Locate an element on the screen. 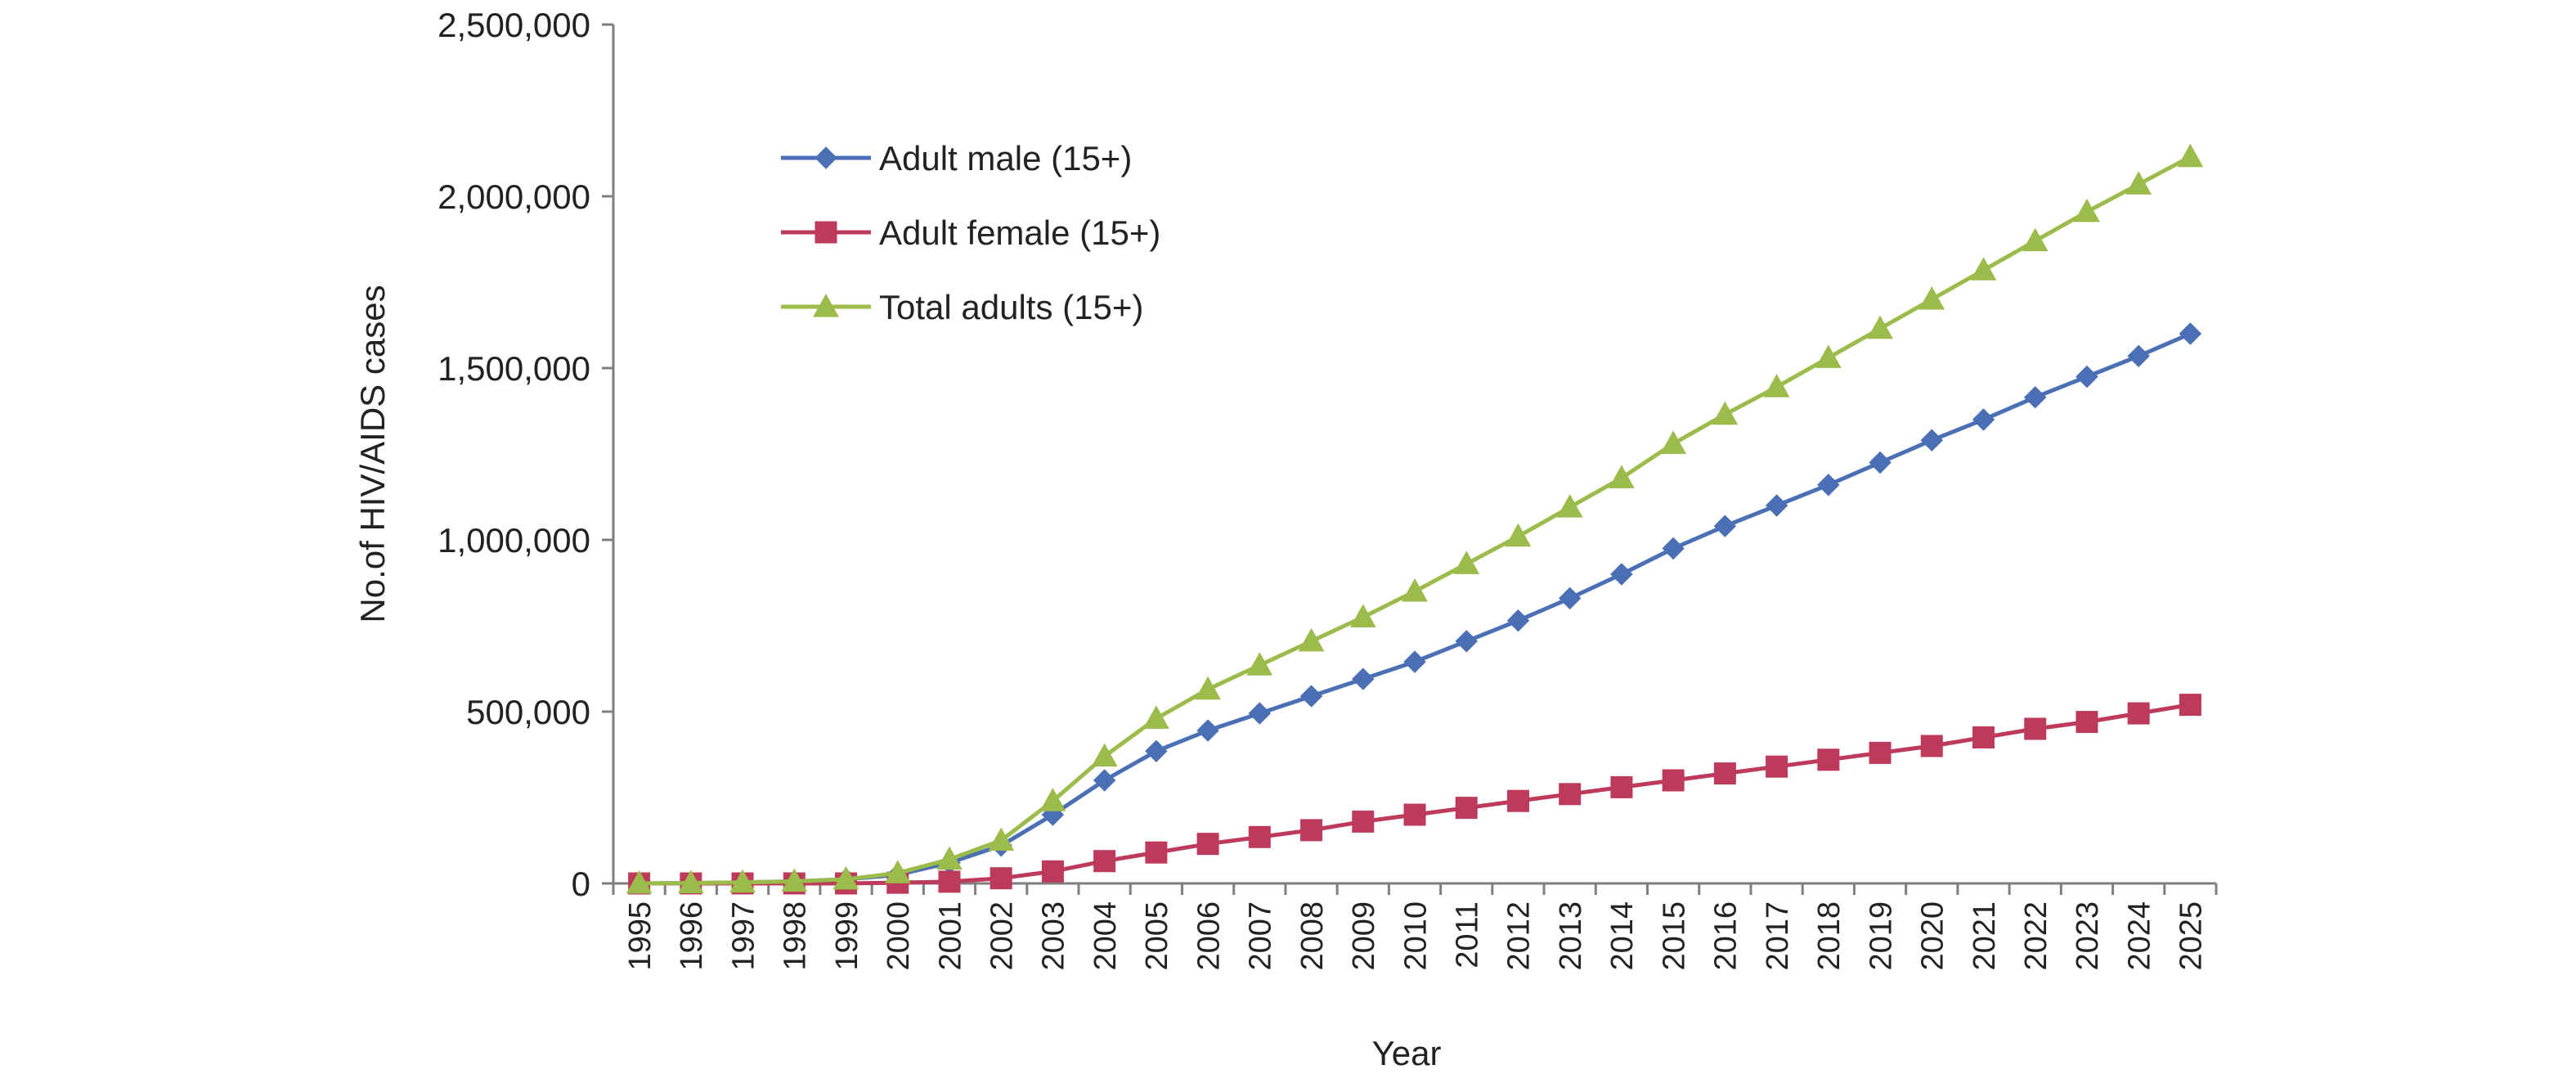 This screenshot has width=2576, height=1083. x-axis-title: Year is located at coordinates (1407, 1053).